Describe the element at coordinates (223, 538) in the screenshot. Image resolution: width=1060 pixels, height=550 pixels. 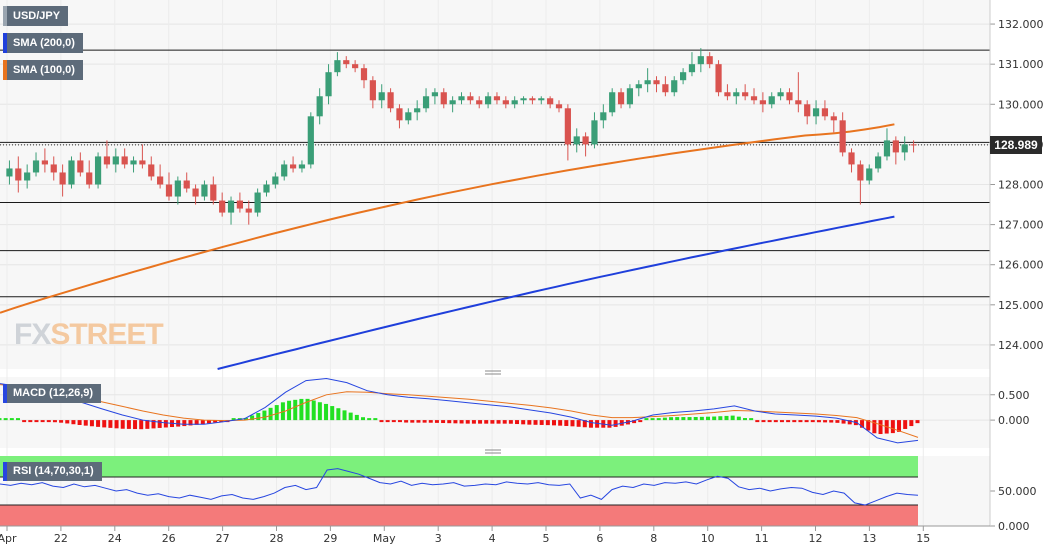
I see `x-tick-label-4: 27` at that location.